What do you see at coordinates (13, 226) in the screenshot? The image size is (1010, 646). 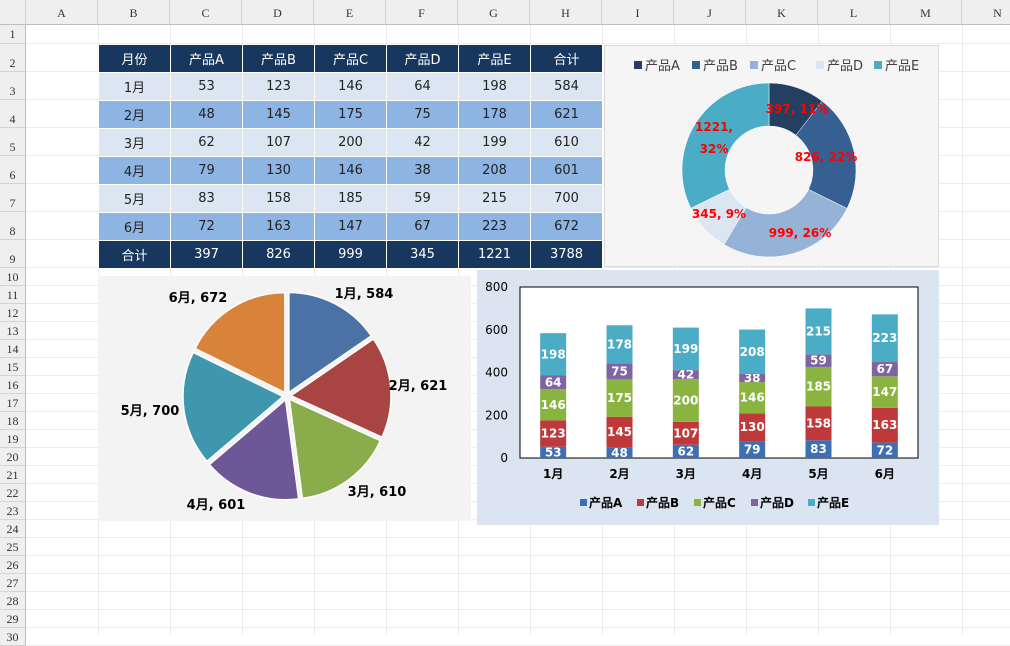 I see `row-header: 8` at bounding box center [13, 226].